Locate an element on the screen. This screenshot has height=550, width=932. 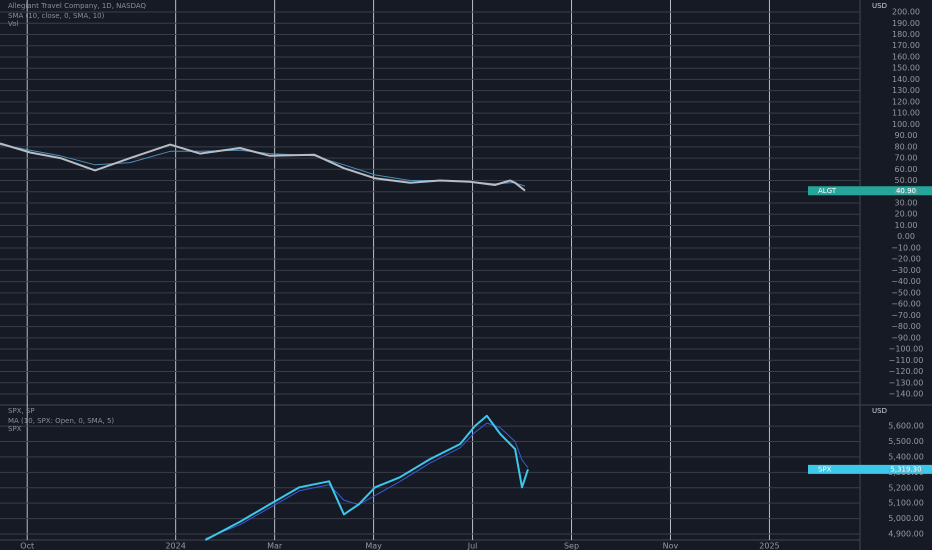
y-tick-label: −50.00 is located at coordinates (906, 292).